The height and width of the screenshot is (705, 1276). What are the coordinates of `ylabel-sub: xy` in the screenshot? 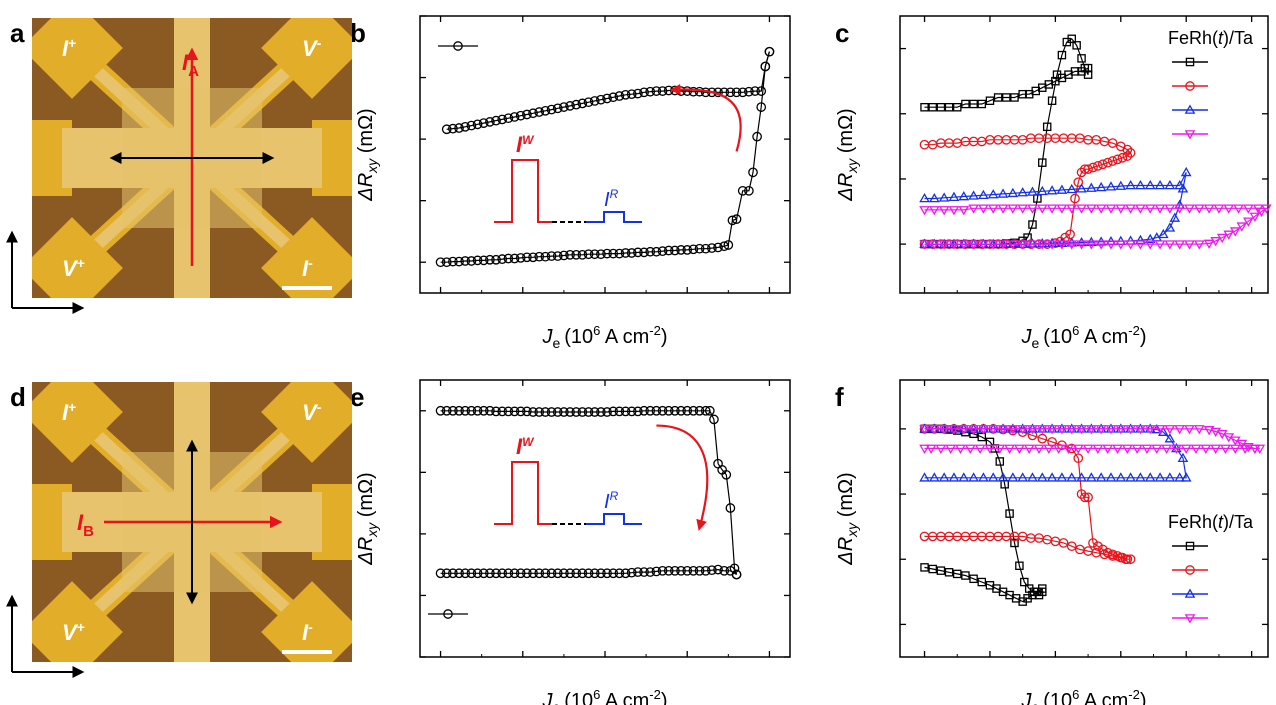 It's located at (372, 166).